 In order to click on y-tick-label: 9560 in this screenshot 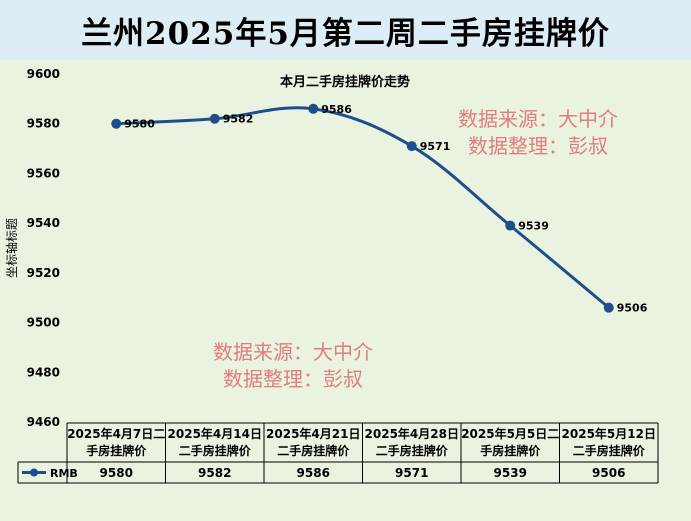, I will do `click(43, 173)`.